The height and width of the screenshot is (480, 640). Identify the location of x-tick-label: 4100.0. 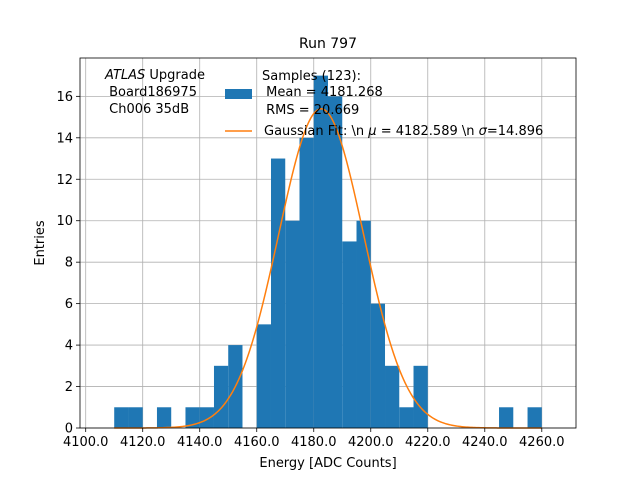
(86, 442).